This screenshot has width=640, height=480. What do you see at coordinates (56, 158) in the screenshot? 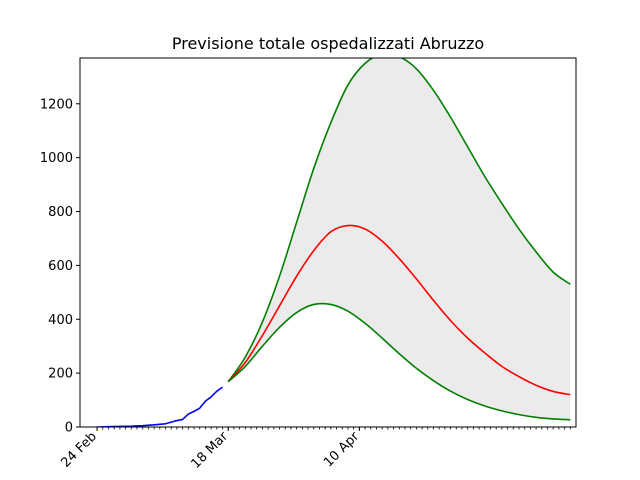
I see `y-tick-label: 1000` at bounding box center [56, 158].